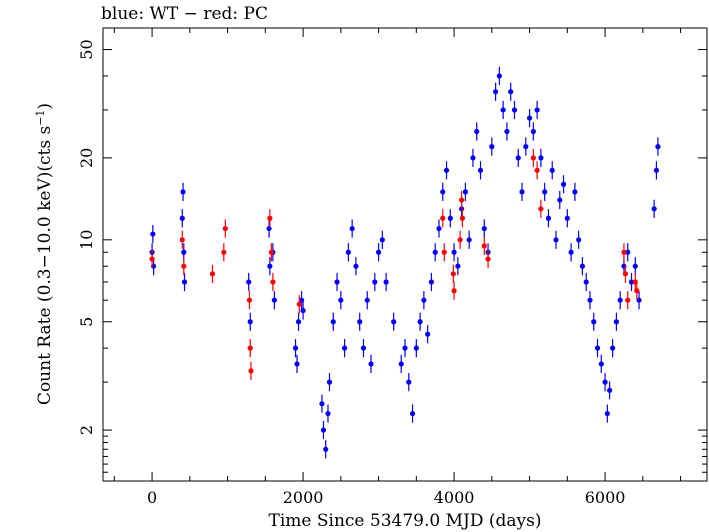 The height and width of the screenshot is (532, 709). Describe the element at coordinates (605, 497) in the screenshot. I see `x-tick-label: 6000` at that location.